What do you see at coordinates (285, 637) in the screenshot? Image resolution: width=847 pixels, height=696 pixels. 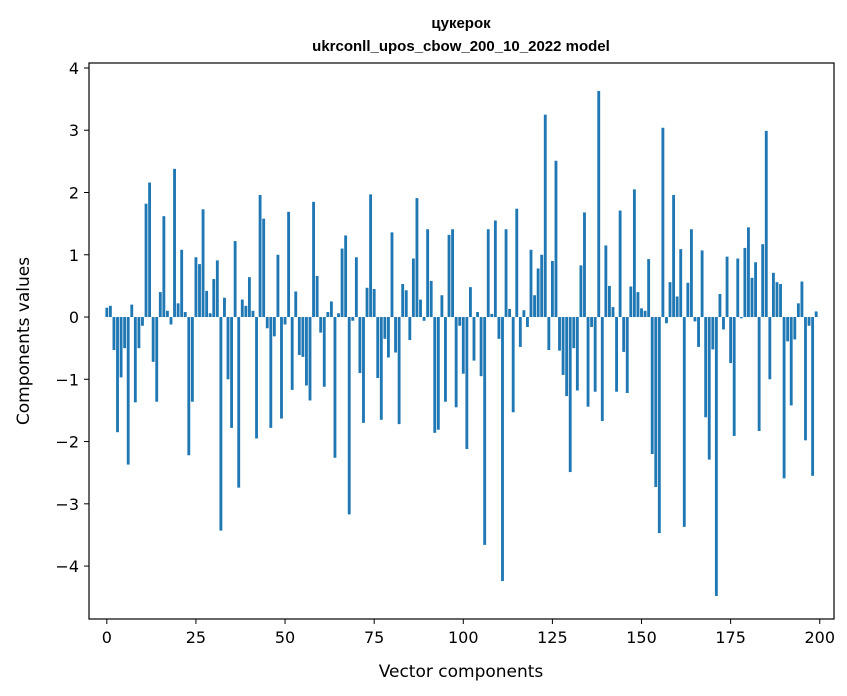 I see `x-tick-label: 50` at bounding box center [285, 637].